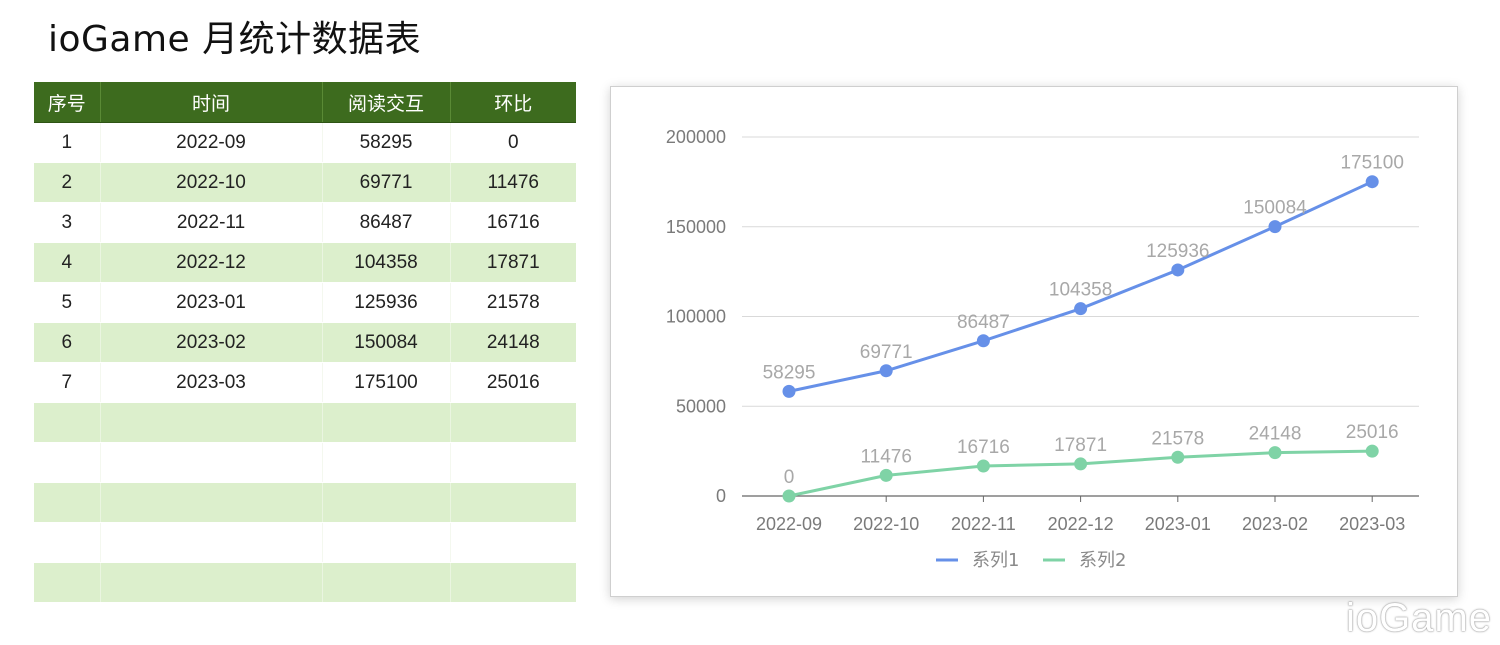 This screenshot has width=1500, height=645. What do you see at coordinates (513, 142) in the screenshot?
I see `cell-mom: 0` at bounding box center [513, 142].